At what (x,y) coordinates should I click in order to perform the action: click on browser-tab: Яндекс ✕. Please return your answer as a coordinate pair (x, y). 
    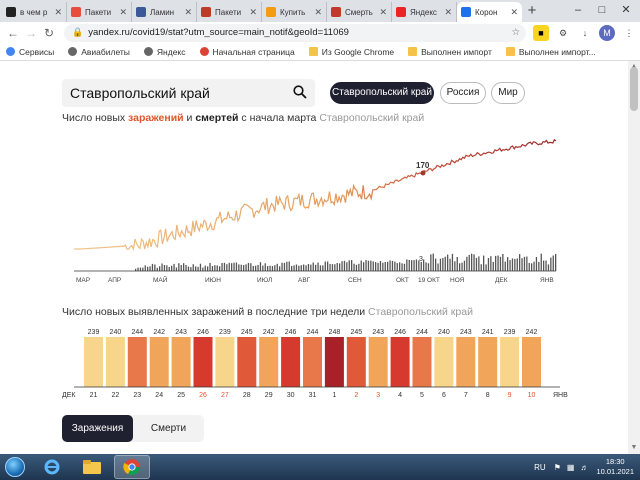
    Looking at the image, I should click on (424, 12).